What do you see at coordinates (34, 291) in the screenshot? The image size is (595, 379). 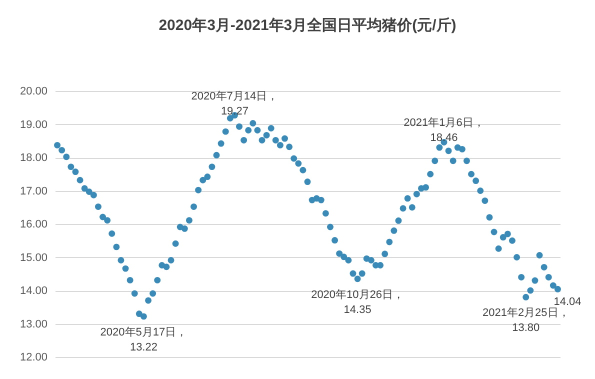 I see `y-tick-label: 14.00` at bounding box center [34, 291].